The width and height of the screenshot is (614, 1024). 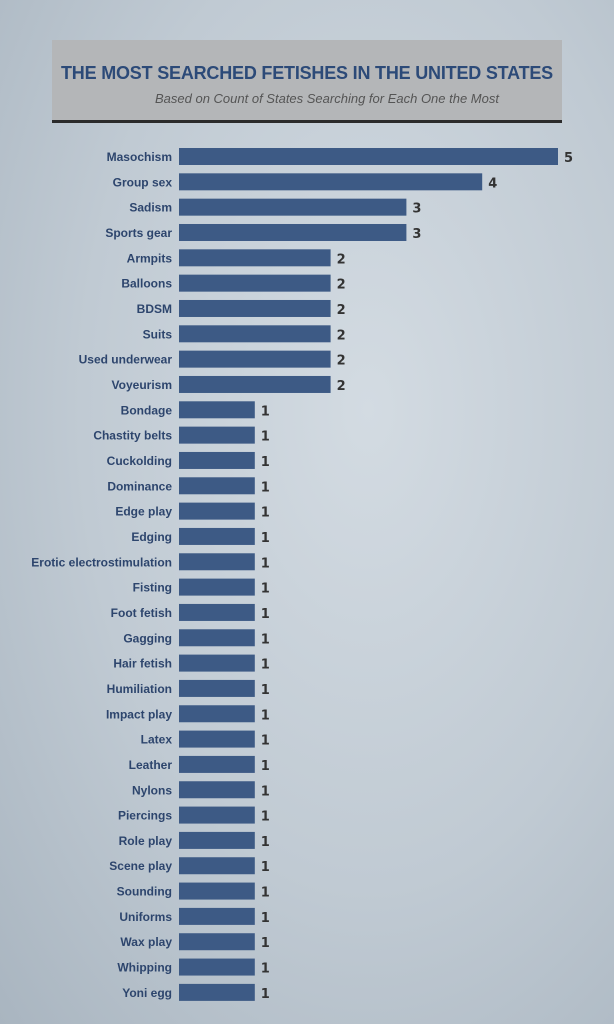 What do you see at coordinates (568, 158) in the screenshot?
I see `value-label: 5` at bounding box center [568, 158].